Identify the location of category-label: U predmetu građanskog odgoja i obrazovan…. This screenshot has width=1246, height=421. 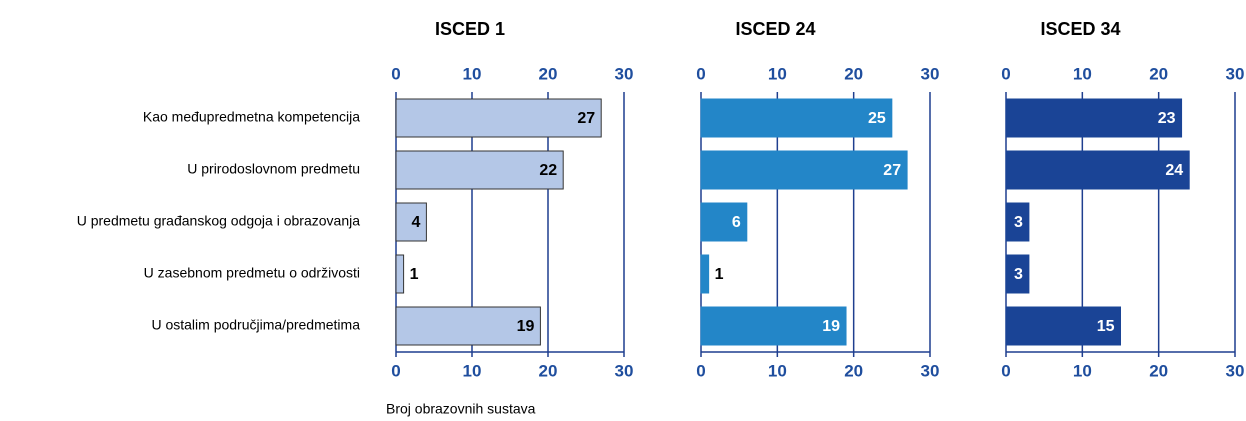
(219, 221).